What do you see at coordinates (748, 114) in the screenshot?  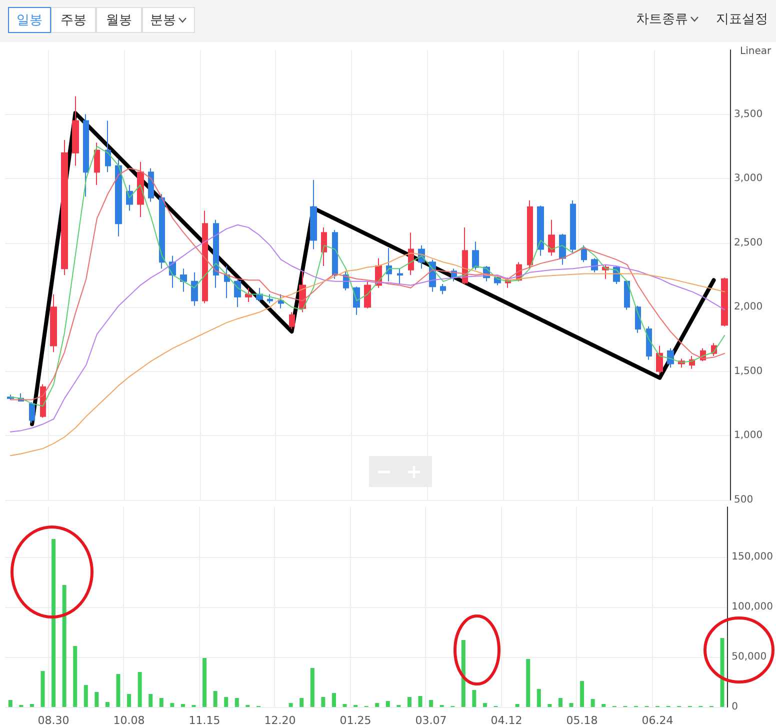 I see `y-tick-label: 3,500` at bounding box center [748, 114].